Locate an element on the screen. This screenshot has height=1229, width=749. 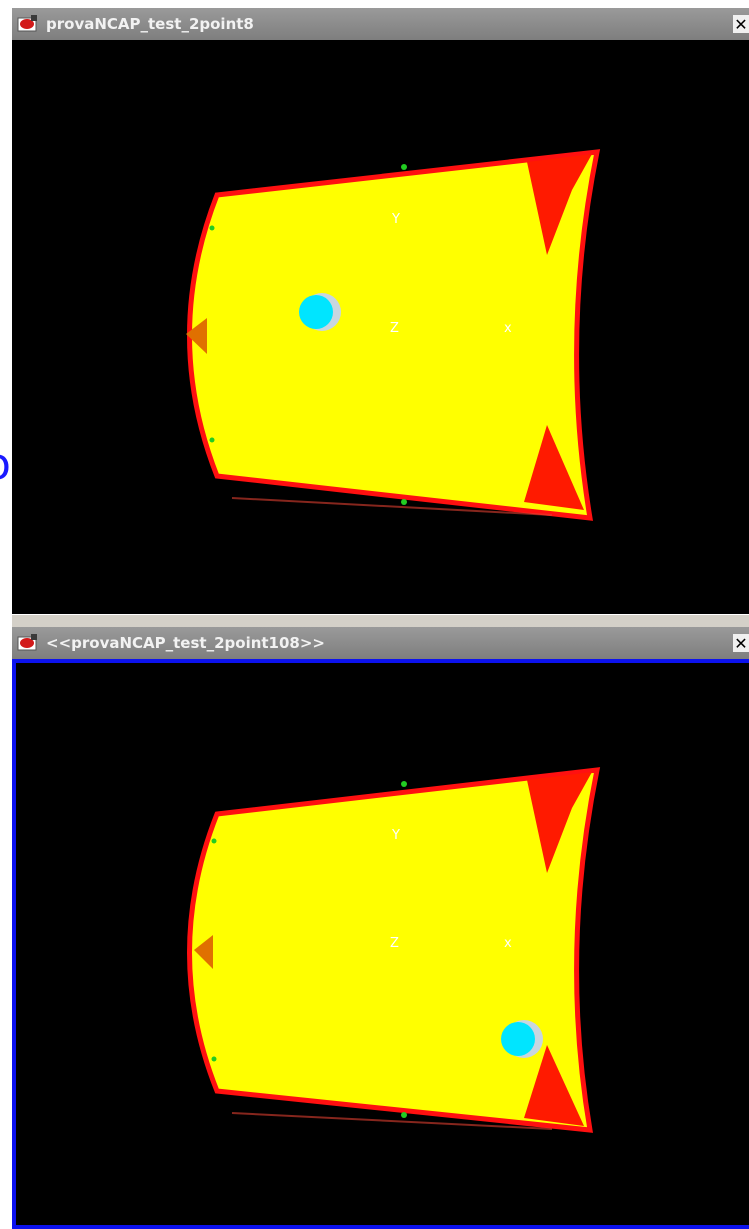
window-title: provaNCAP_test_2point8 is located at coordinates (150, 24).